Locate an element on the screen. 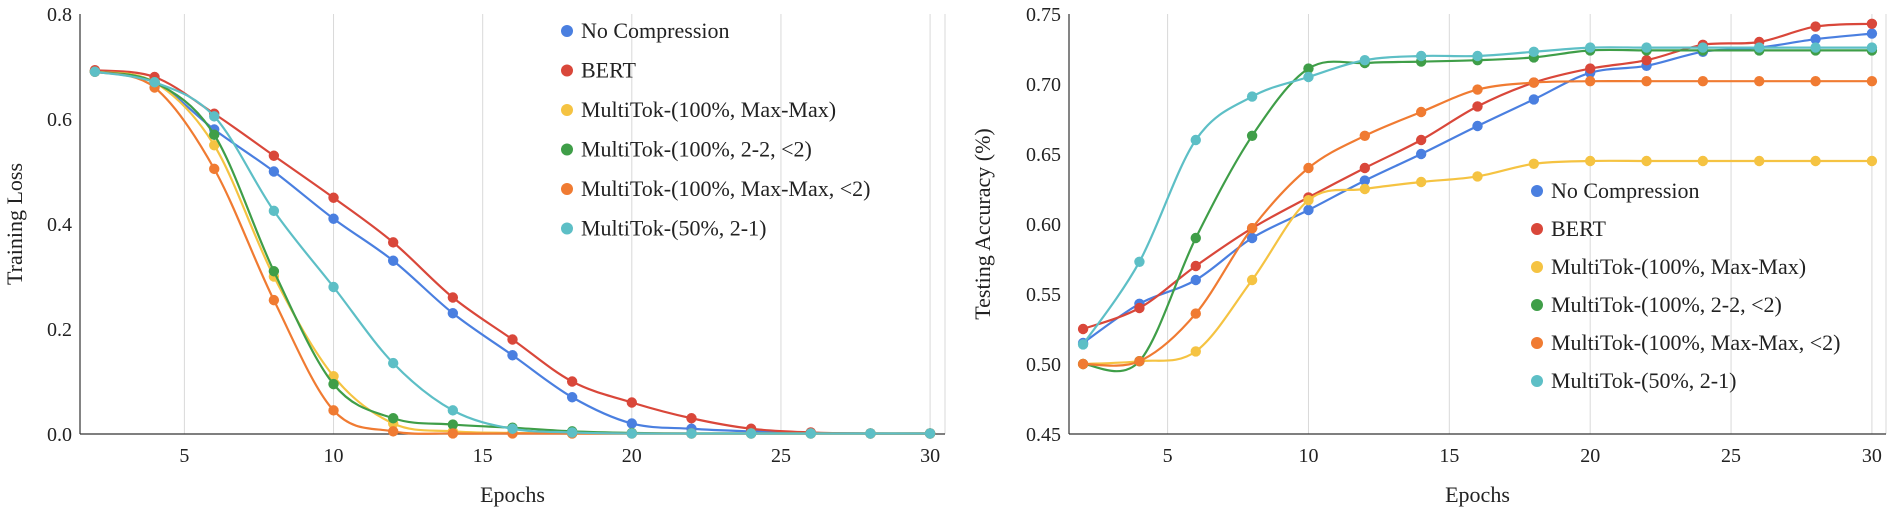 The image size is (1900, 518). y-tick-label: 0.75 is located at coordinates (1043, 15).